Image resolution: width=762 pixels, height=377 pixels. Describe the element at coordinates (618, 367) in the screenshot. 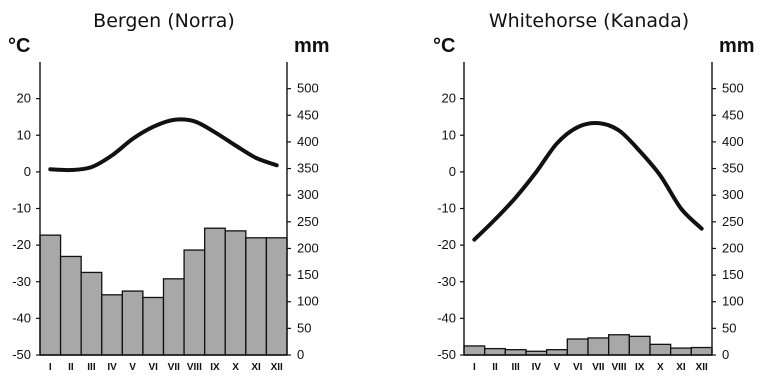

I see `chart-2-month-label-8: VIII` at that location.